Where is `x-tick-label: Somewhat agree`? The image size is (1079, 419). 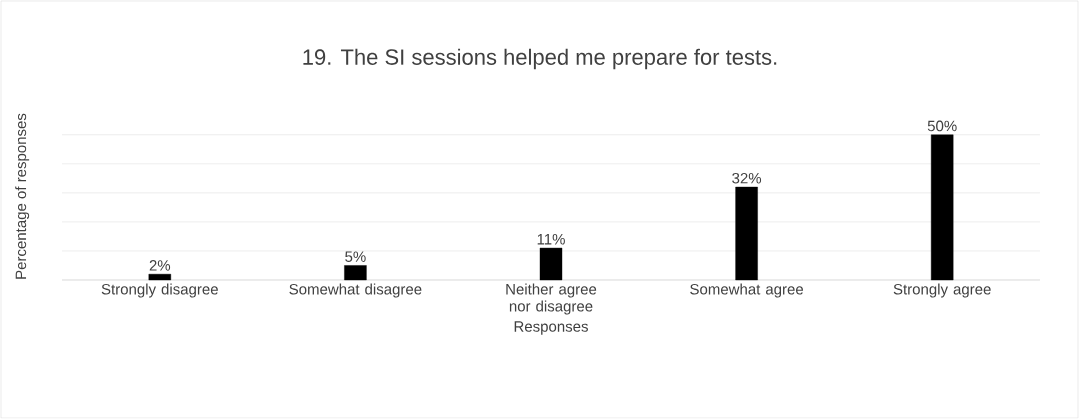
x-tick-label: Somewhat agree is located at coordinates (747, 290).